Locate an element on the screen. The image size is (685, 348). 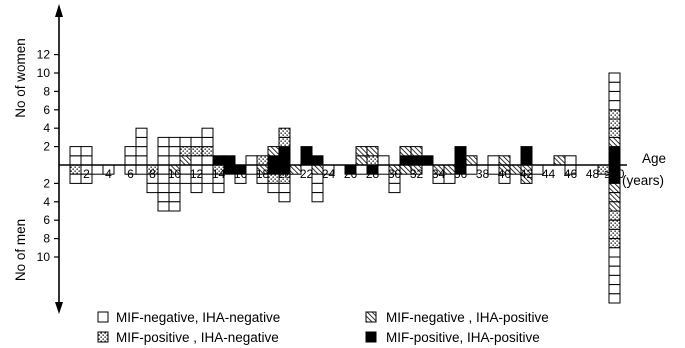
bar-block-women-age-15-black is located at coordinates (229, 160).